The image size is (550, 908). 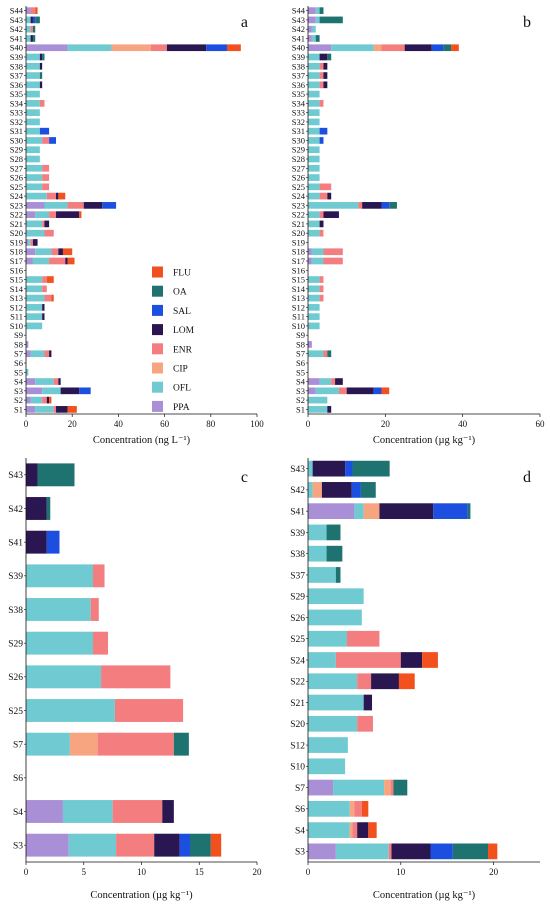 I want to click on x-tick-label-a-60: 60, so click(x=165, y=424).